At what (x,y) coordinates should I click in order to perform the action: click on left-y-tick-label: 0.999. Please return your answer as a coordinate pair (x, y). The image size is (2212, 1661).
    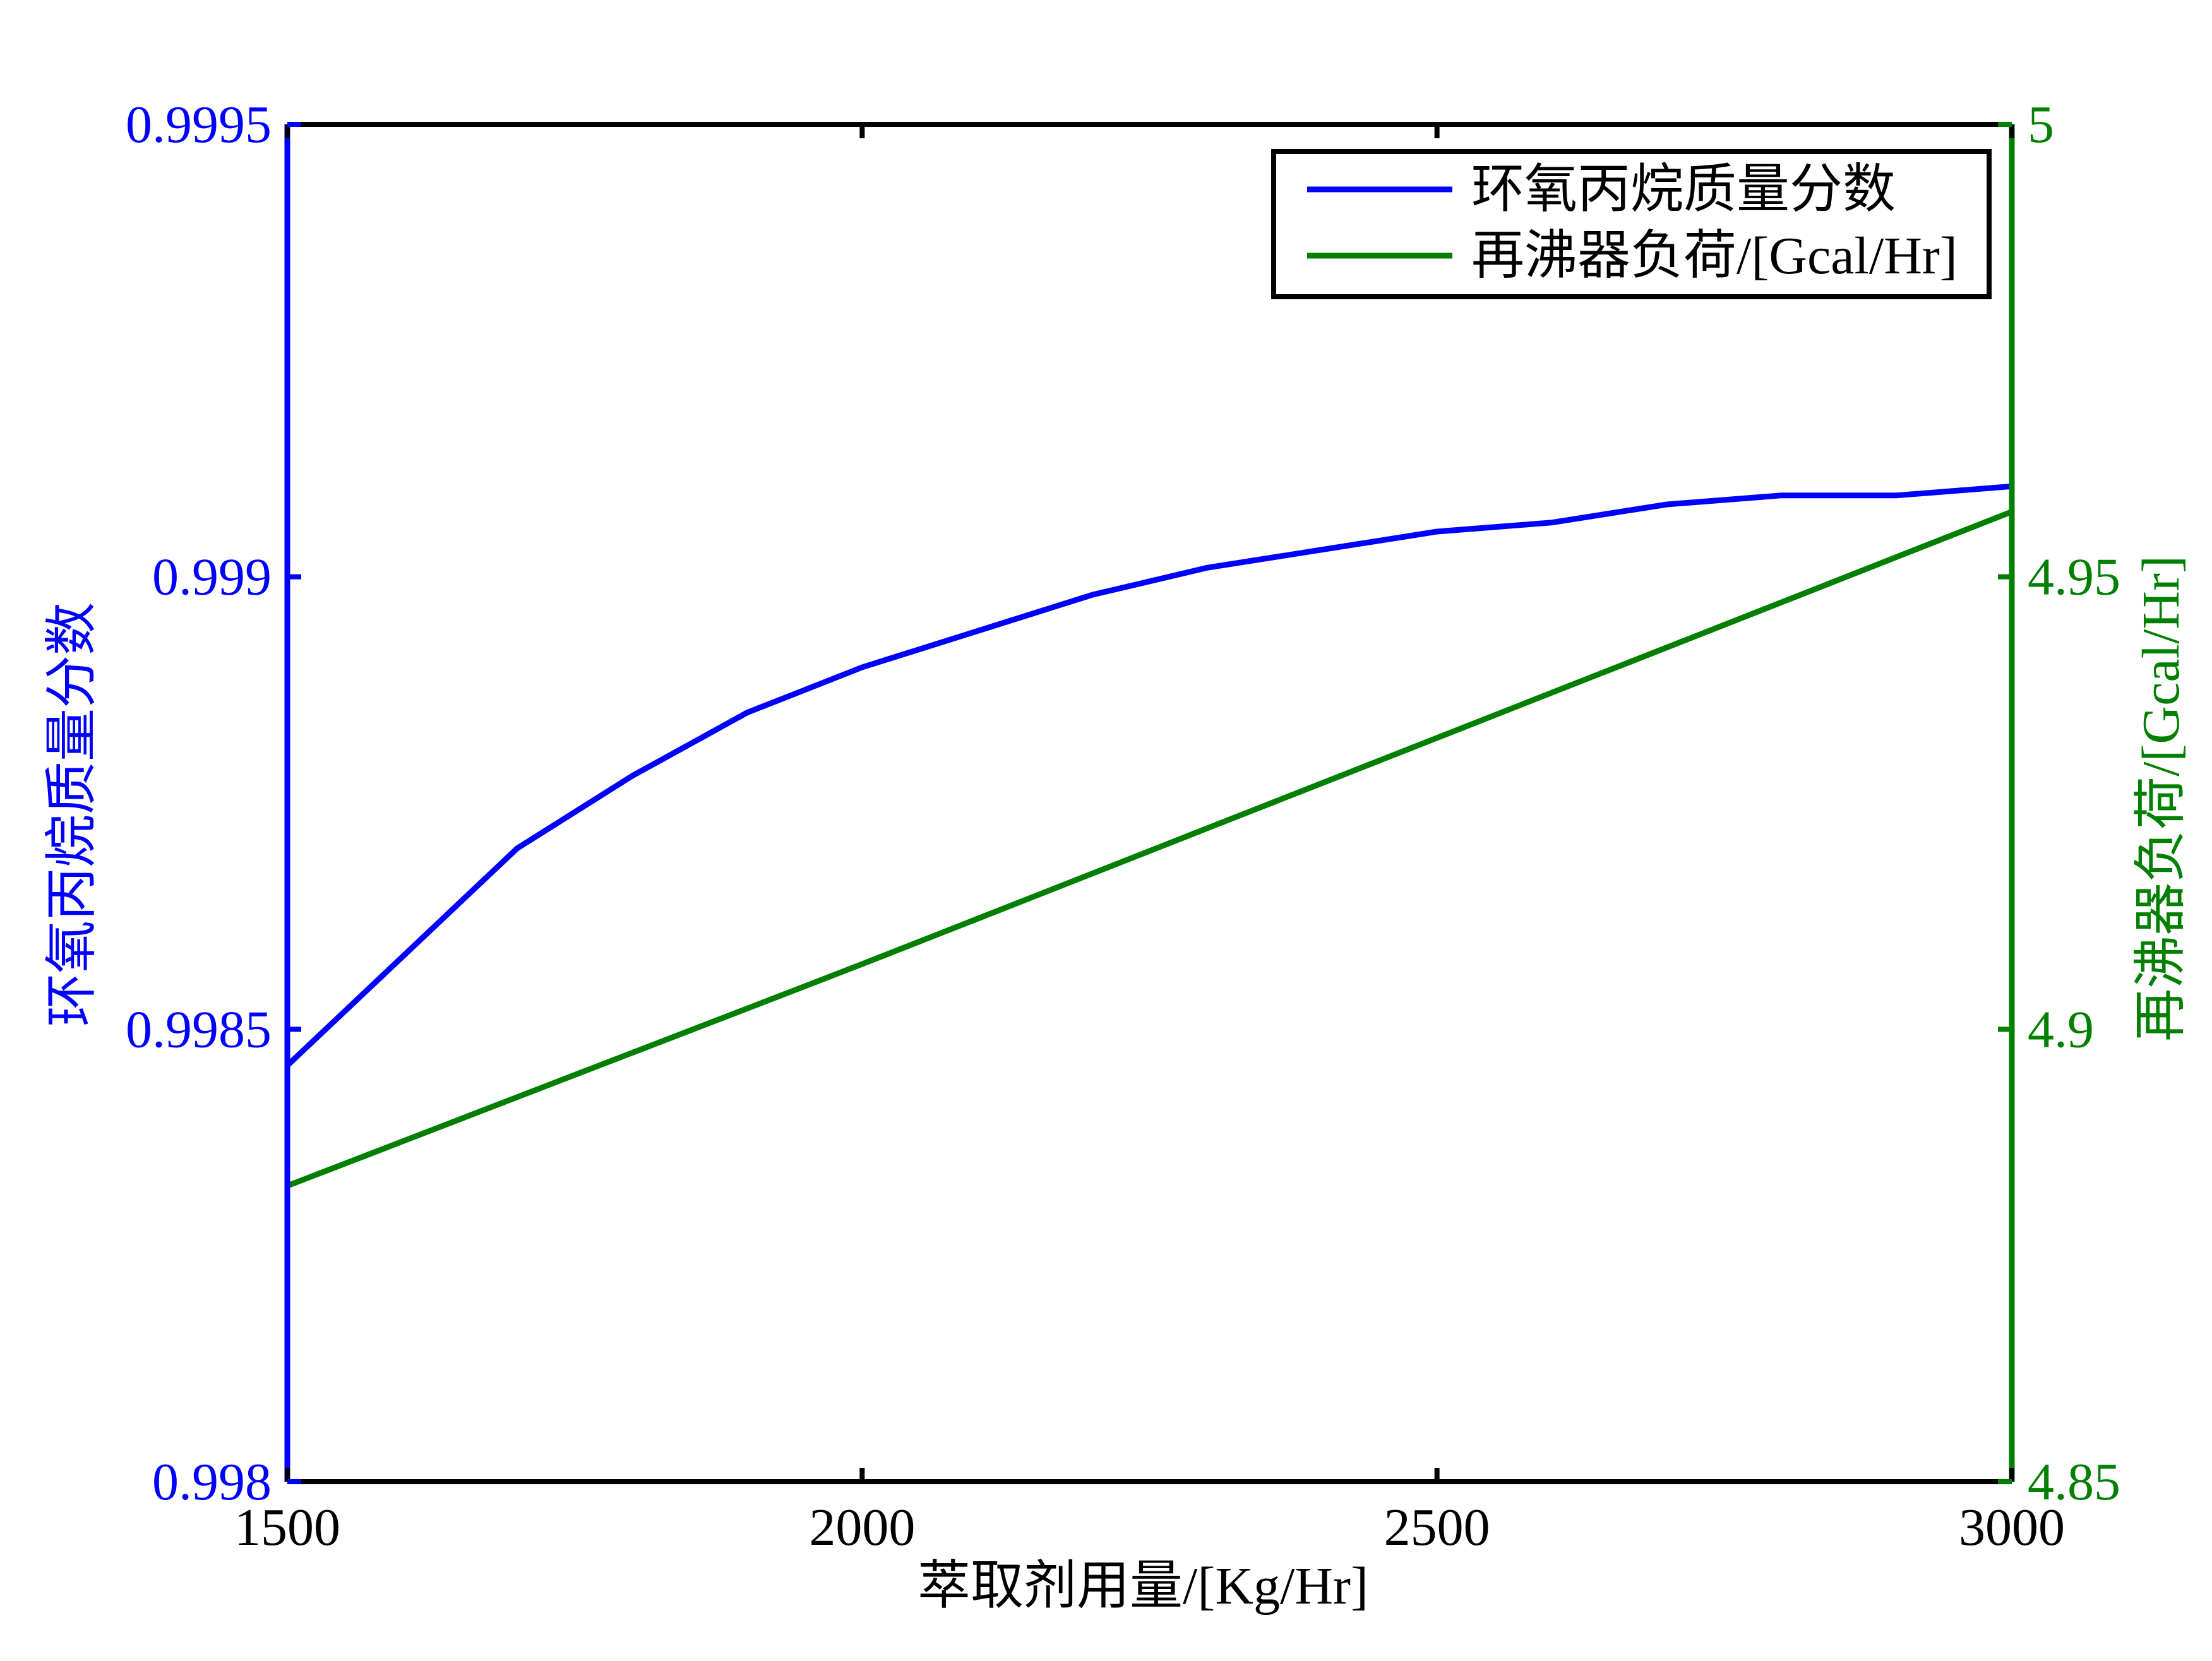
    Looking at the image, I should click on (212, 577).